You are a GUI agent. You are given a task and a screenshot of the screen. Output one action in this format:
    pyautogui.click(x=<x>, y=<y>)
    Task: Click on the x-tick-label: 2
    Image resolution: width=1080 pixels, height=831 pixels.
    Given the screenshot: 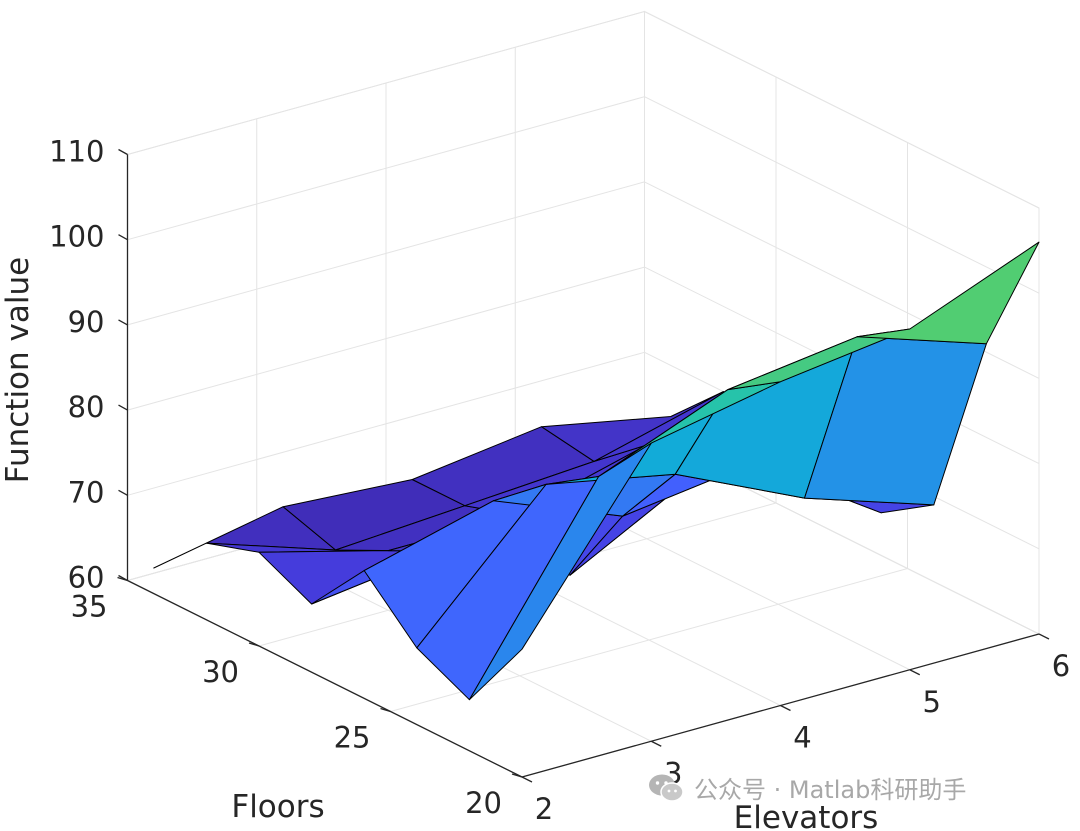 What is the action you would take?
    pyautogui.click(x=544, y=809)
    